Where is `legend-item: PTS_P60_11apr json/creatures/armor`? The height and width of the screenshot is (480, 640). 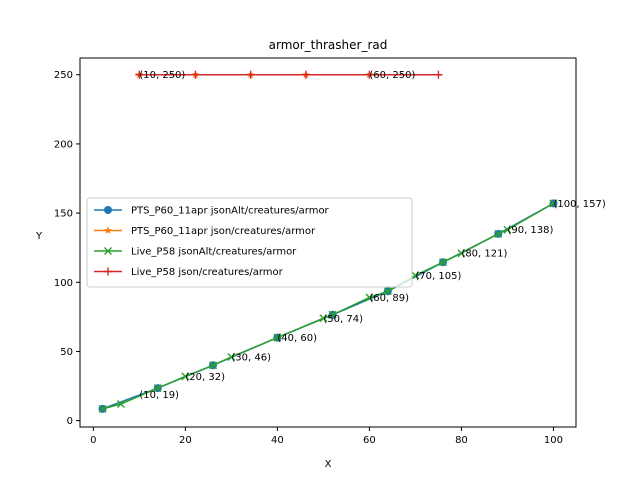
legend-item: PTS_P60_11apr json/creatures/armor is located at coordinates (205, 231).